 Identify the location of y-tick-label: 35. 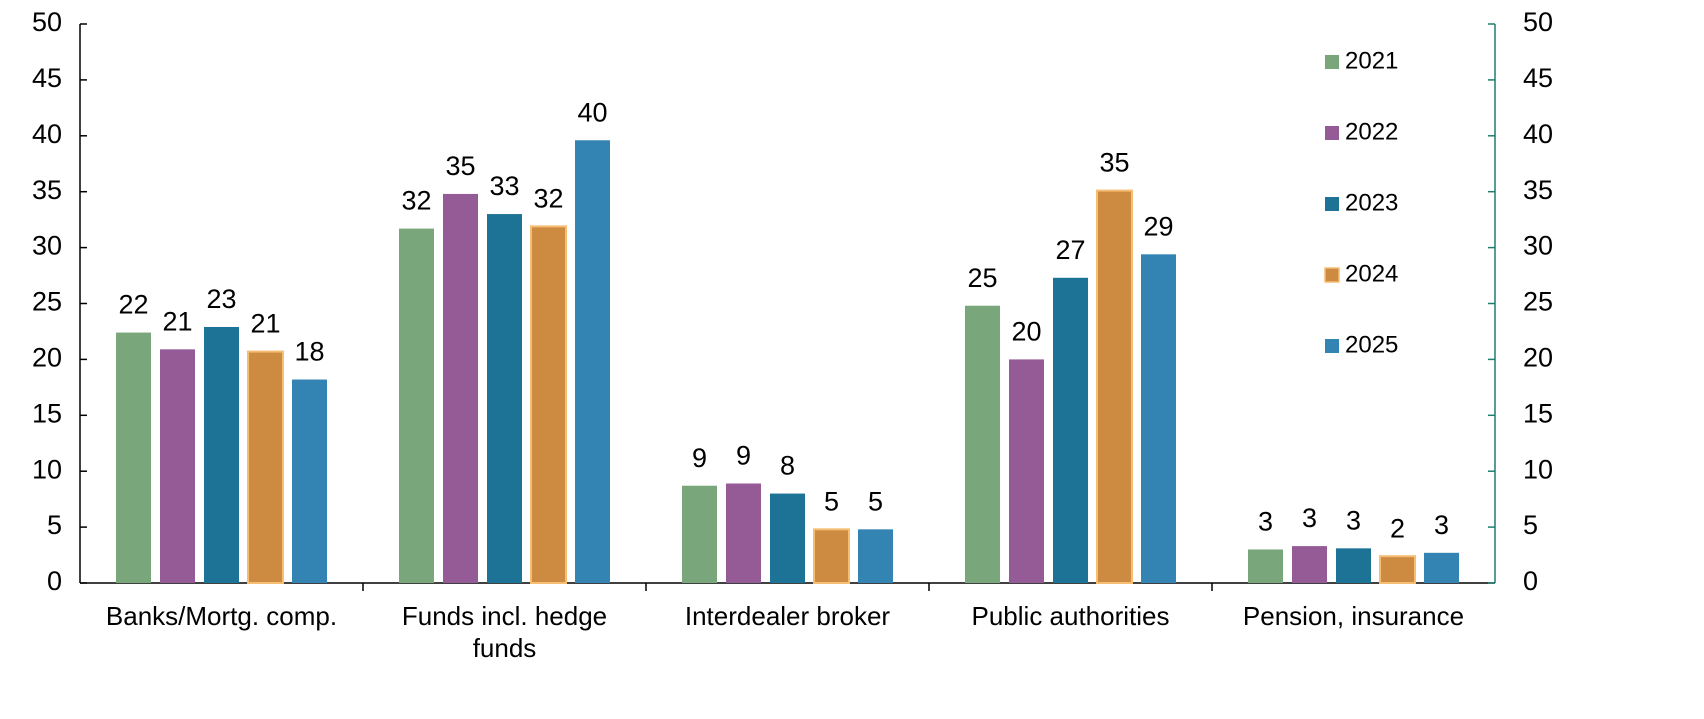
(47, 190).